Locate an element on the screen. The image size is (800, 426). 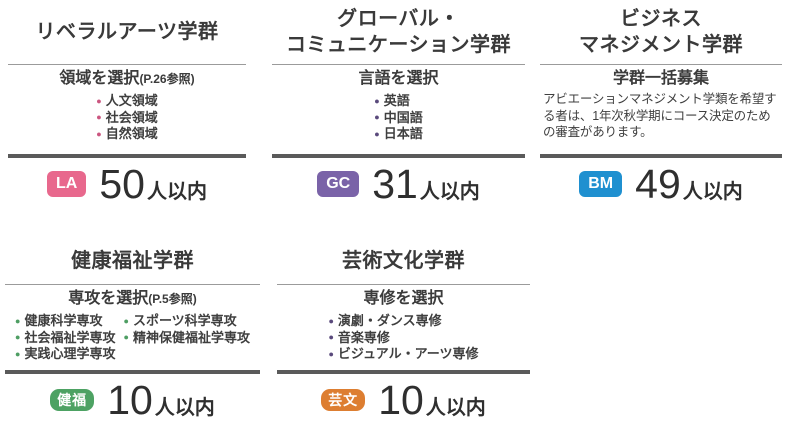
option-label: 実践心理学専攻 is located at coordinates (70, 353).